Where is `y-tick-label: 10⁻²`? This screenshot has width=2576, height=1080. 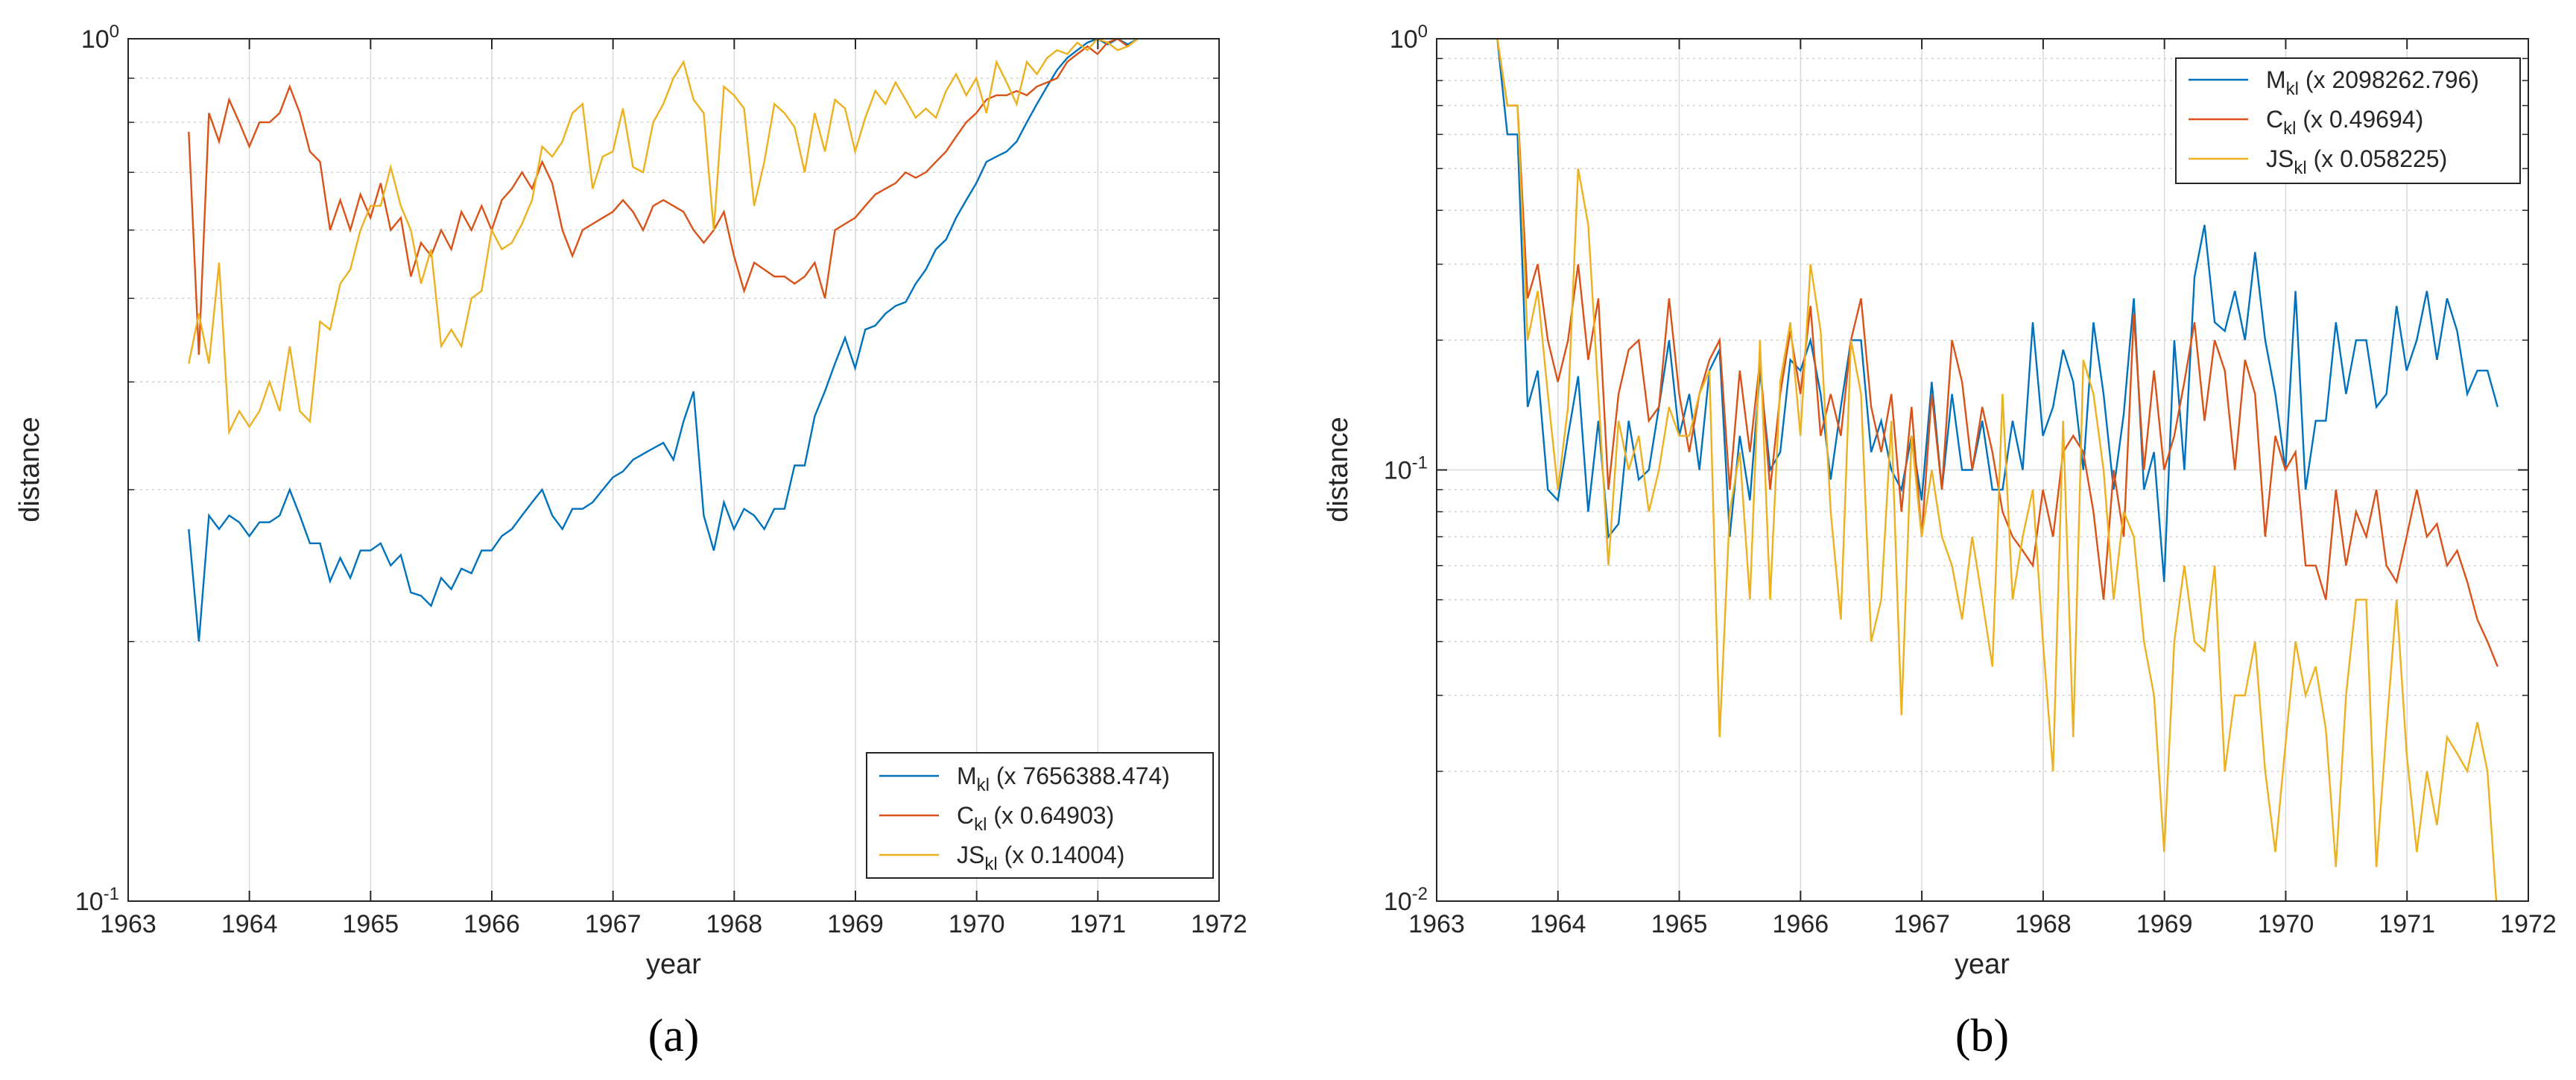 y-tick-label: 10⁻² is located at coordinates (1406, 900).